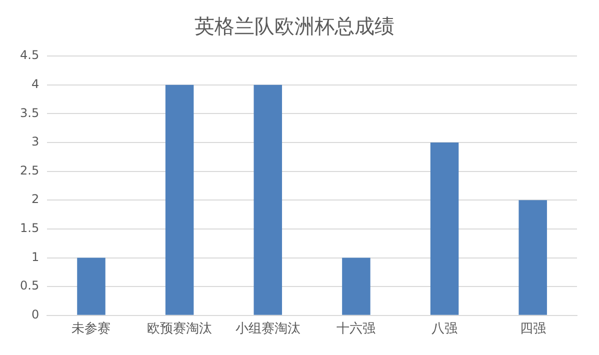 The height and width of the screenshot is (355, 599). Describe the element at coordinates (35, 141) in the screenshot. I see `y-tick-label: 3` at that location.